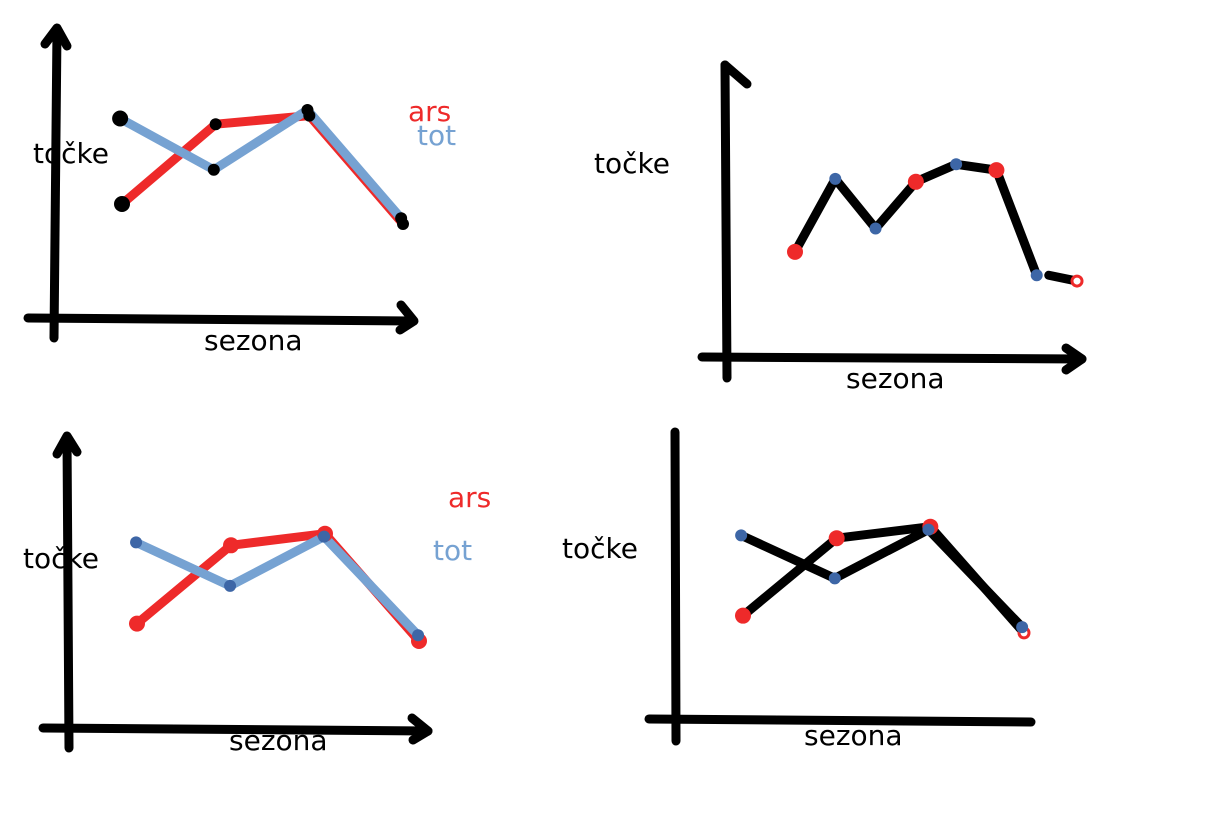 The height and width of the screenshot is (818, 1229). I want to click on chart-3-ylabel: točke, so click(61, 558).